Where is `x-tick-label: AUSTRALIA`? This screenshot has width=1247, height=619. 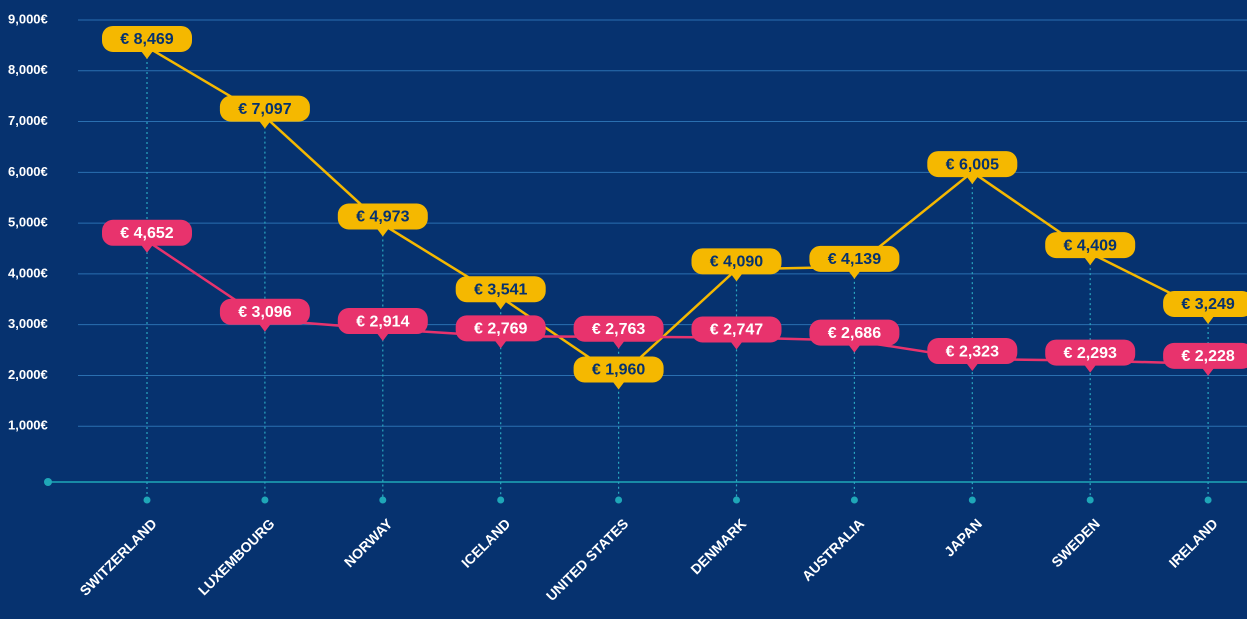 x-tick-label: AUSTRALIA is located at coordinates (833, 549).